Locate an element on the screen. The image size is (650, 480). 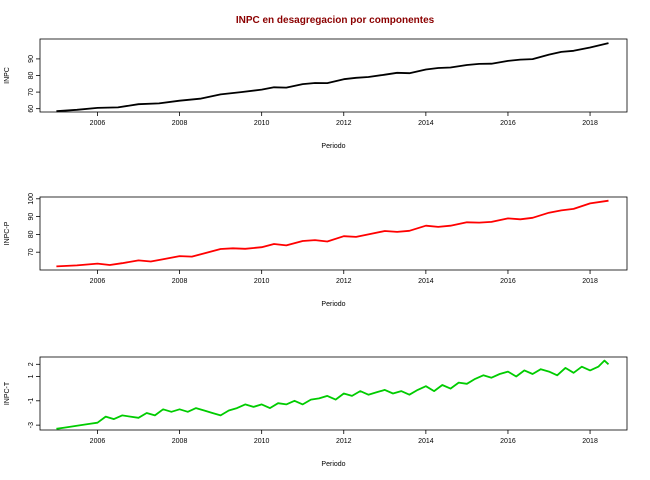
y-tick-label: 60 is located at coordinates (31, 109).